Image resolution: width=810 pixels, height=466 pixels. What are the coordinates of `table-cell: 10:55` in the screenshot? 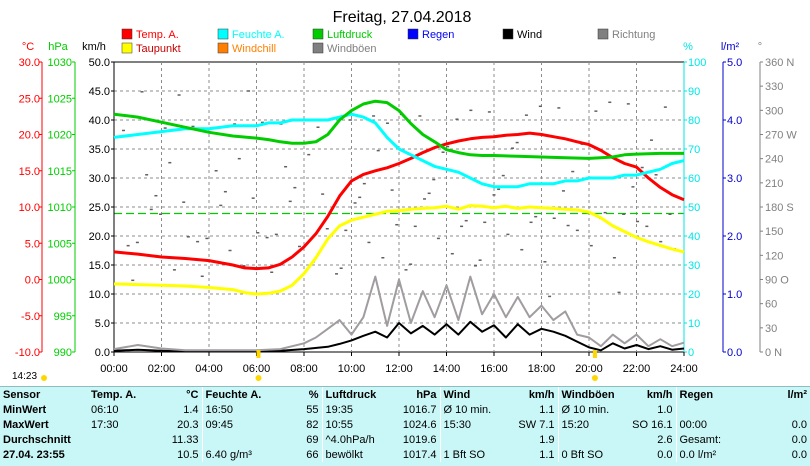 It's located at (354, 424).